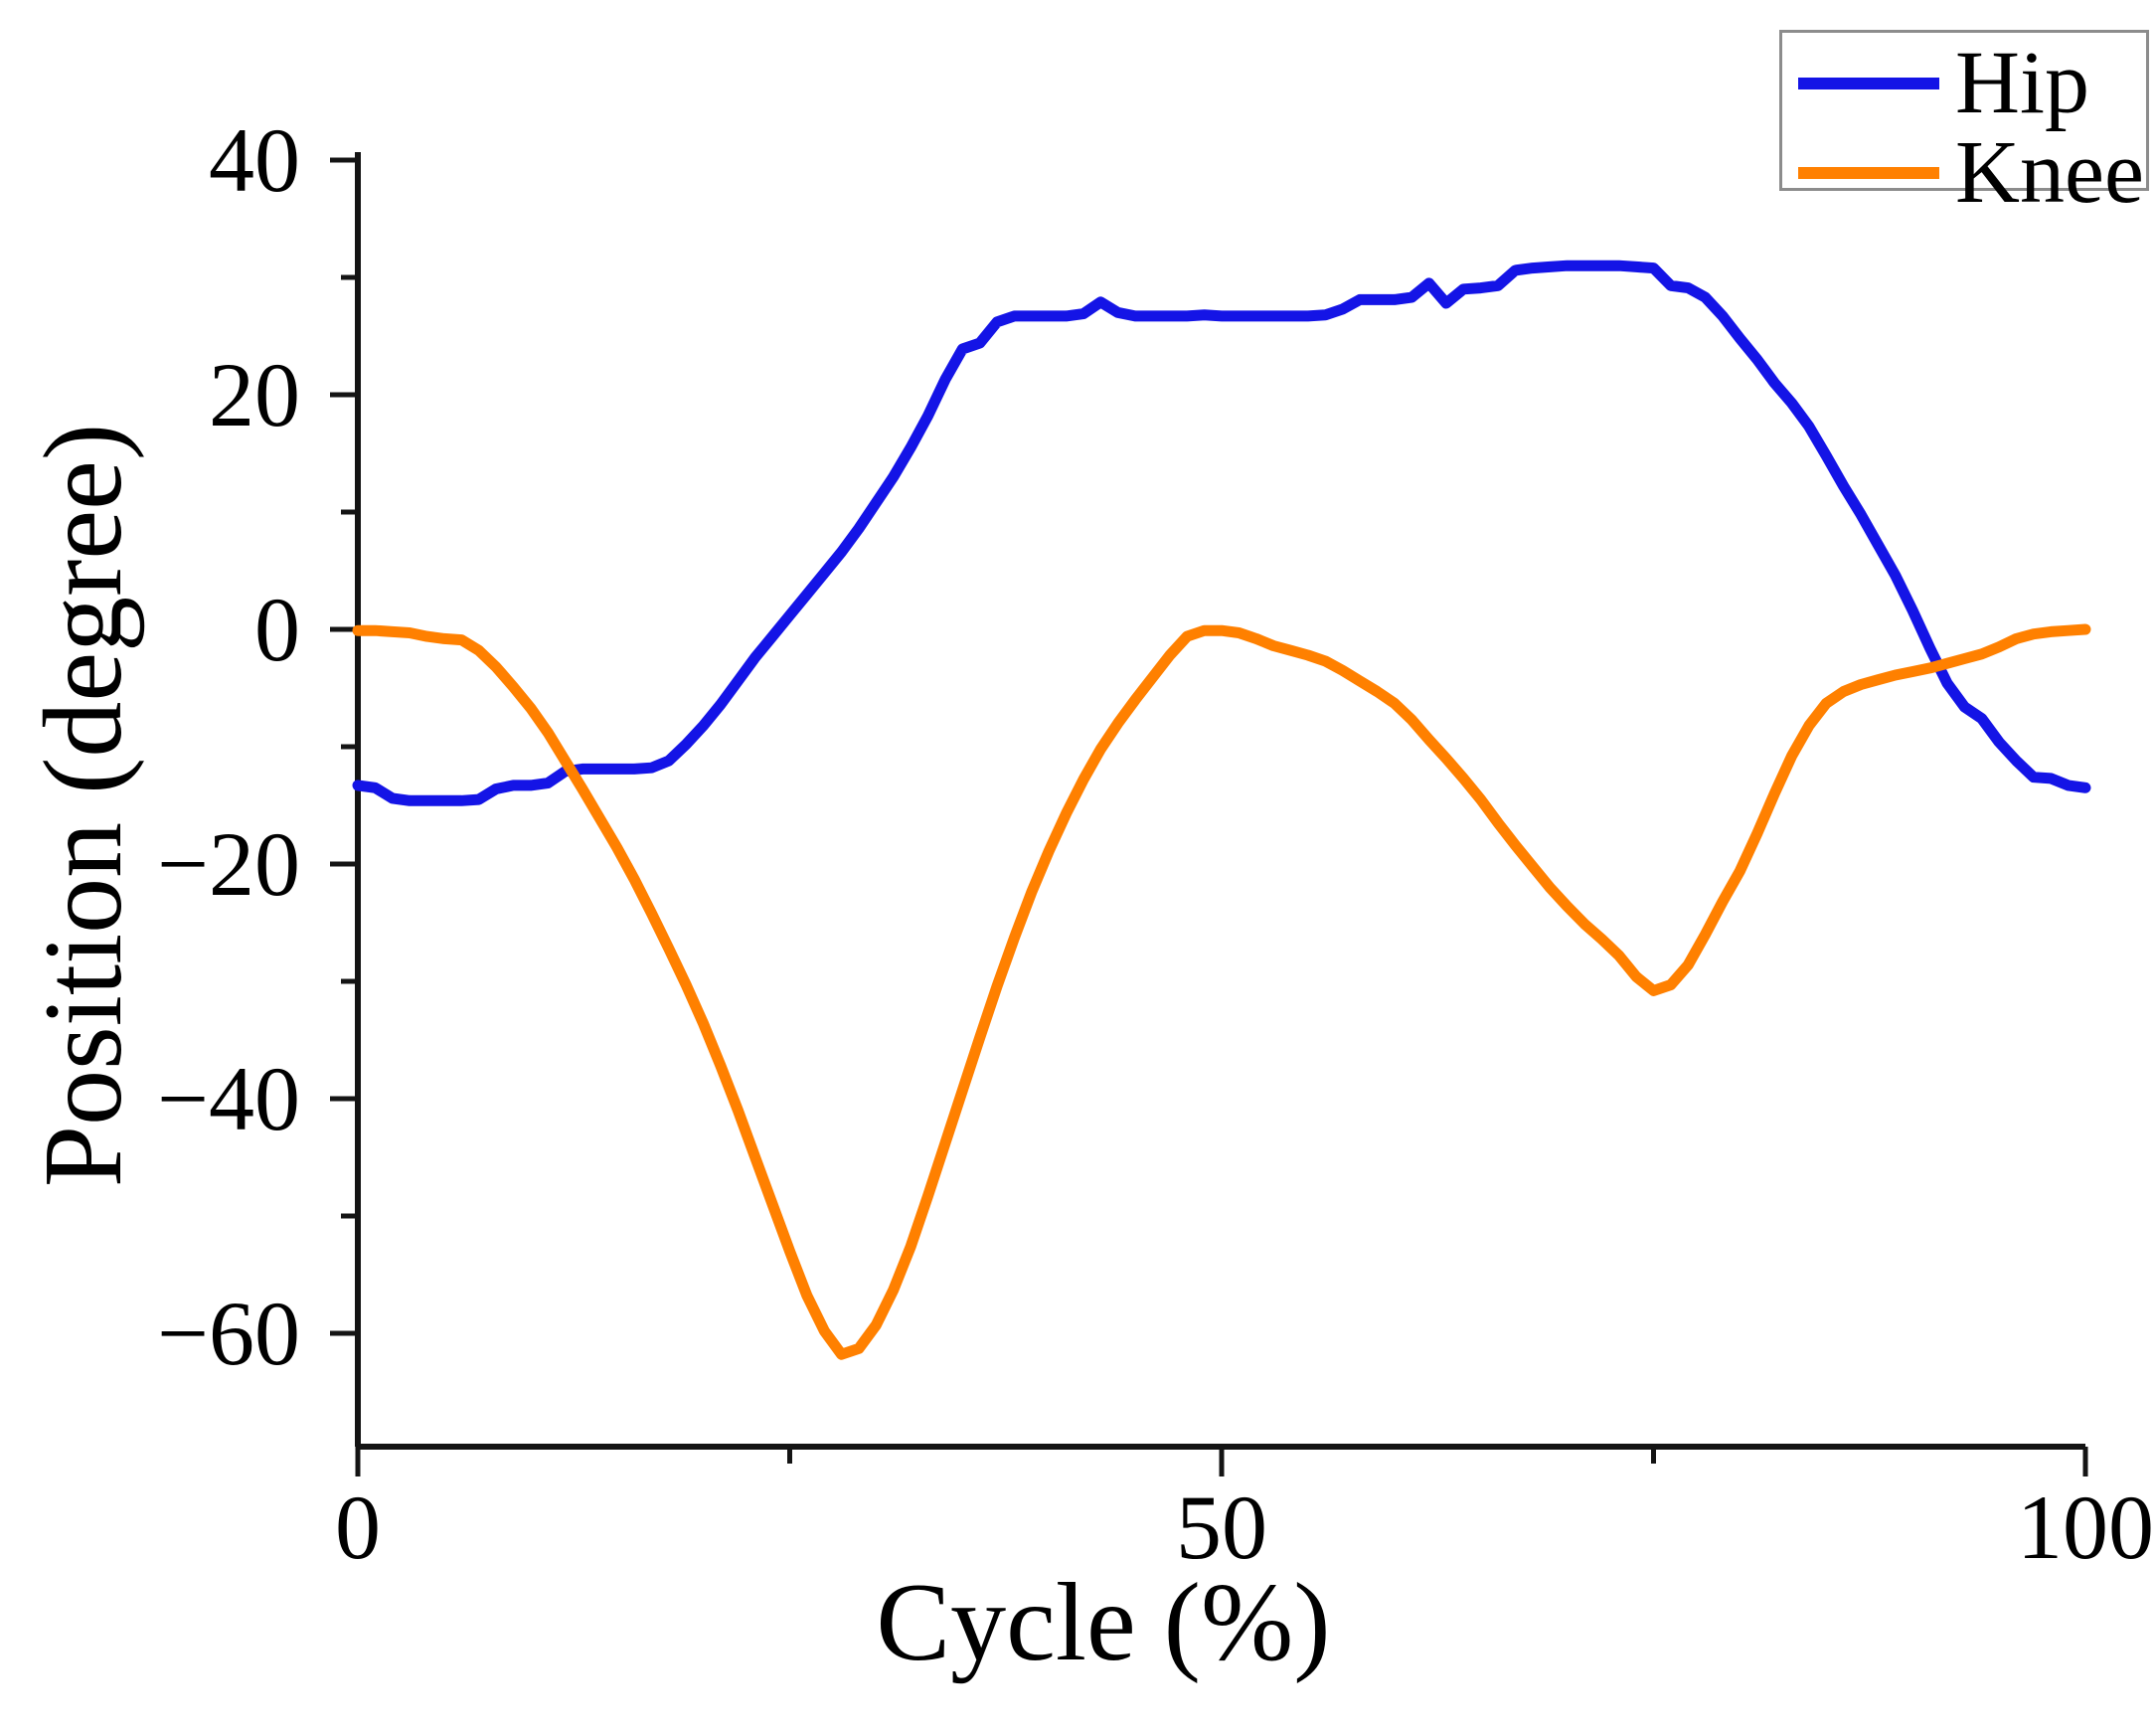 This screenshot has height=1736, width=2156. Describe the element at coordinates (1103, 1622) in the screenshot. I see `x-axis-title: Cycle (%)` at that location.